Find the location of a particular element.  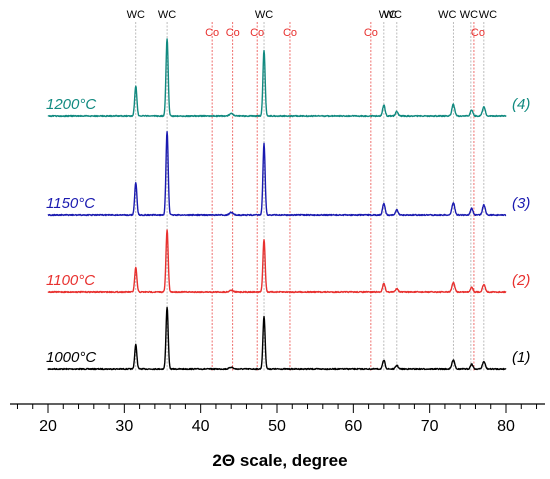

x-tick-label-50: 50 is located at coordinates (277, 426).